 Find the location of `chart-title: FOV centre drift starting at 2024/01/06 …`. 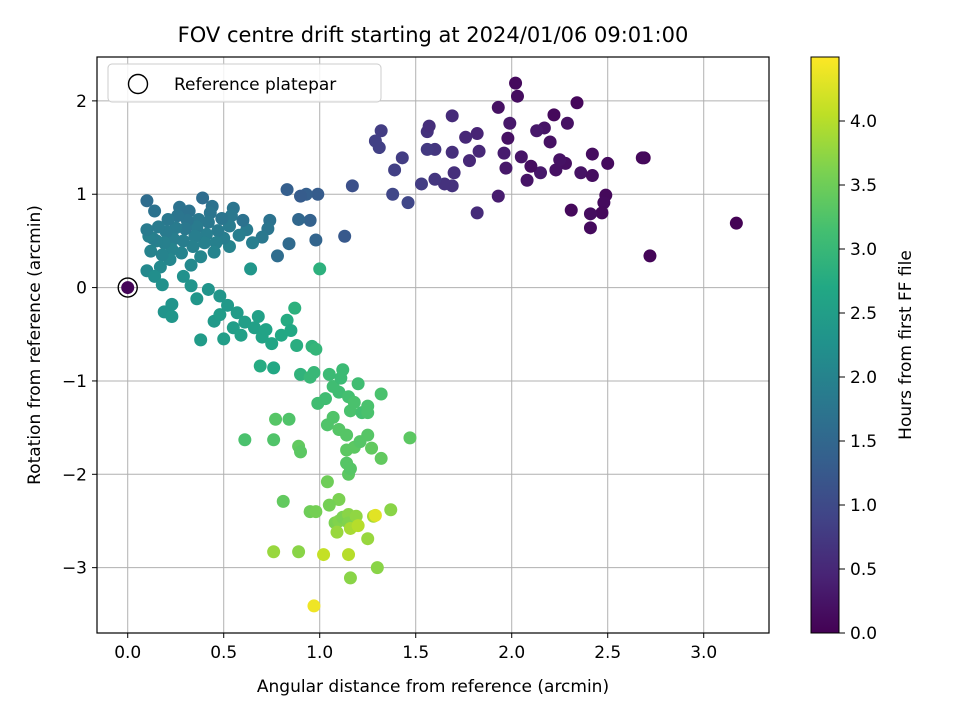

chart-title: FOV centre drift starting at 2024/01/06 … is located at coordinates (433, 35).